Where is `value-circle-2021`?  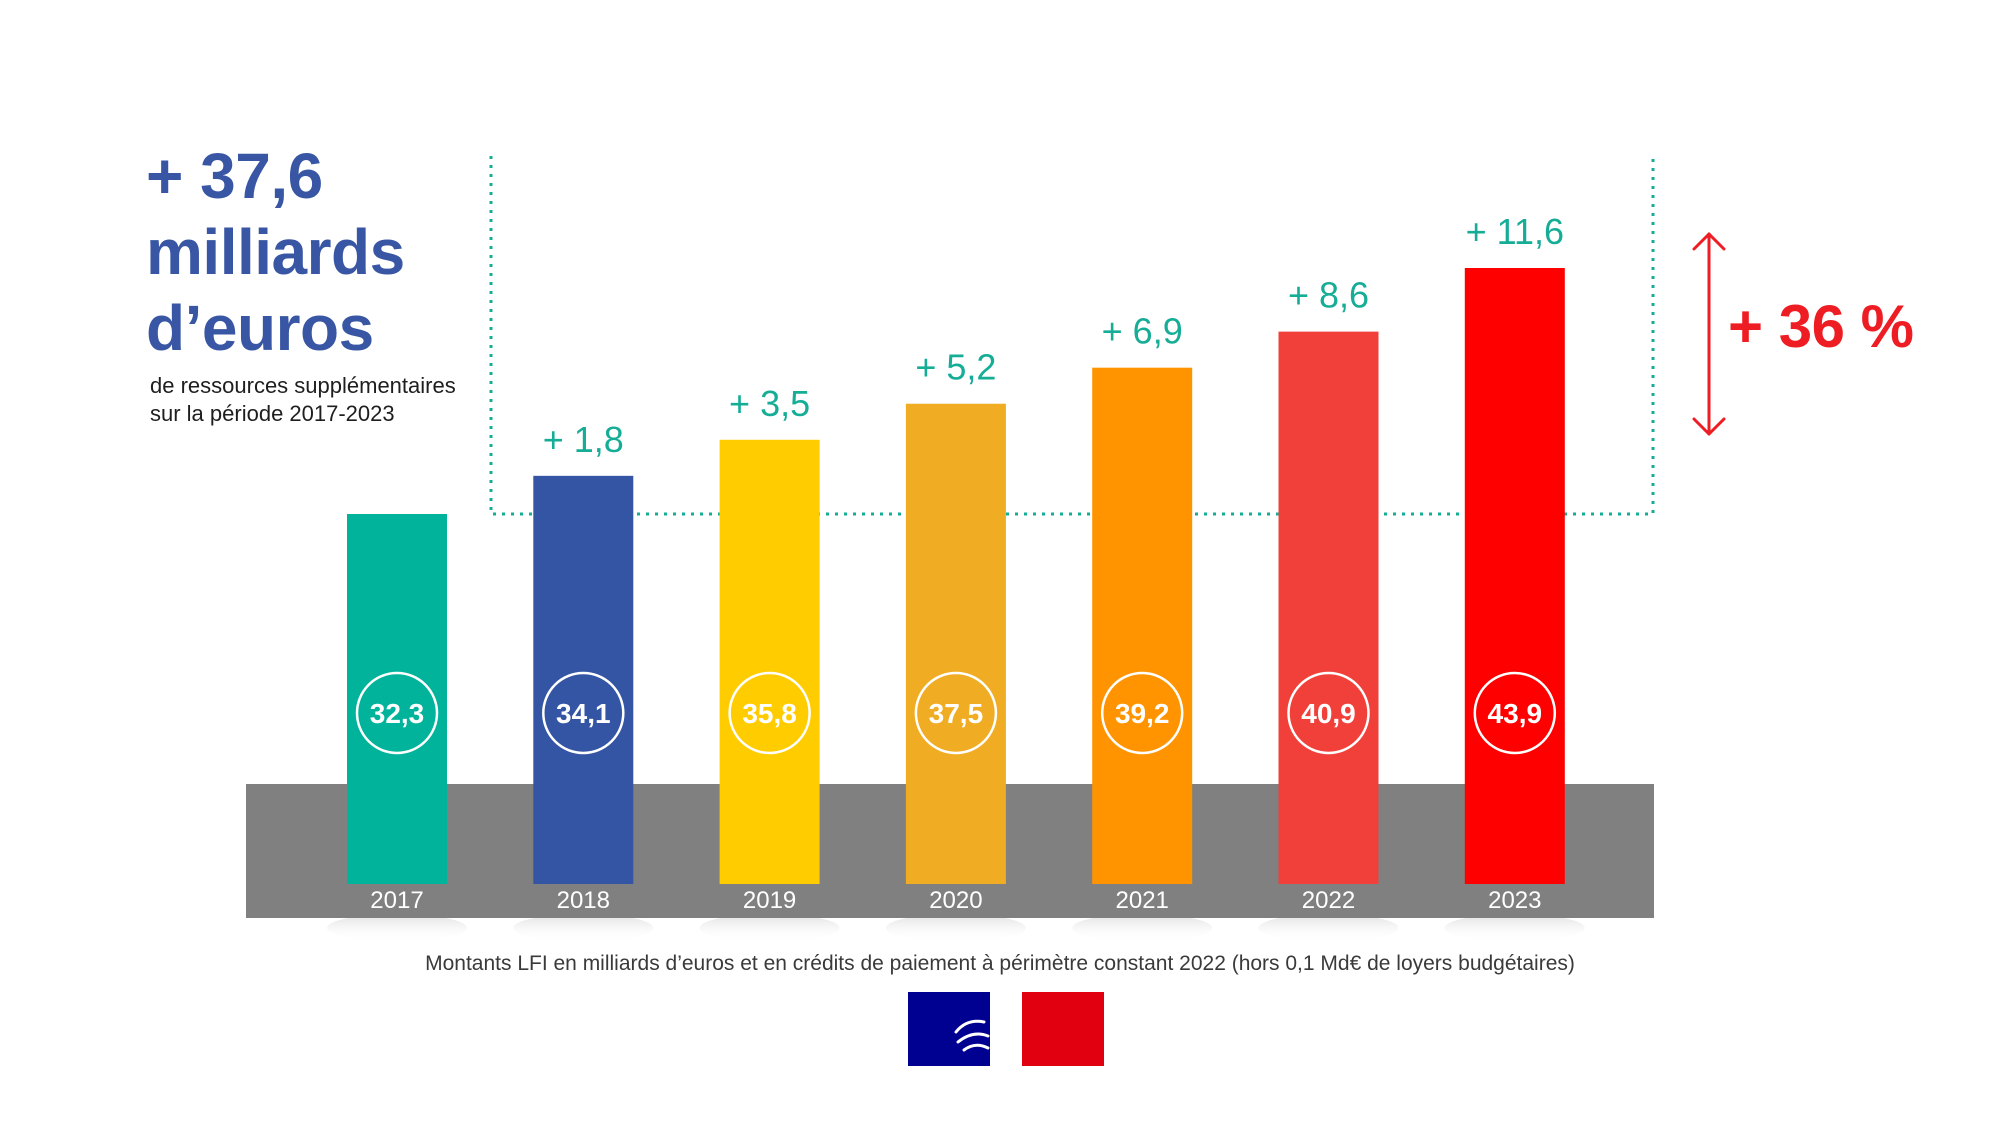 value-circle-2021 is located at coordinates (1142, 713).